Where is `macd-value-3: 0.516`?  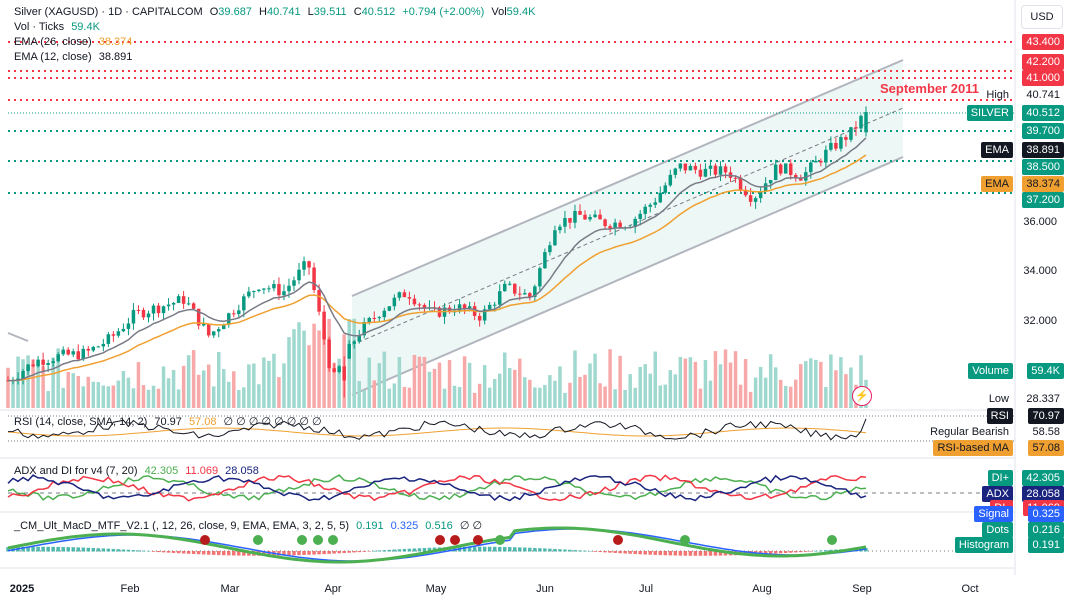
macd-value-3: 0.516 is located at coordinates (439, 526).